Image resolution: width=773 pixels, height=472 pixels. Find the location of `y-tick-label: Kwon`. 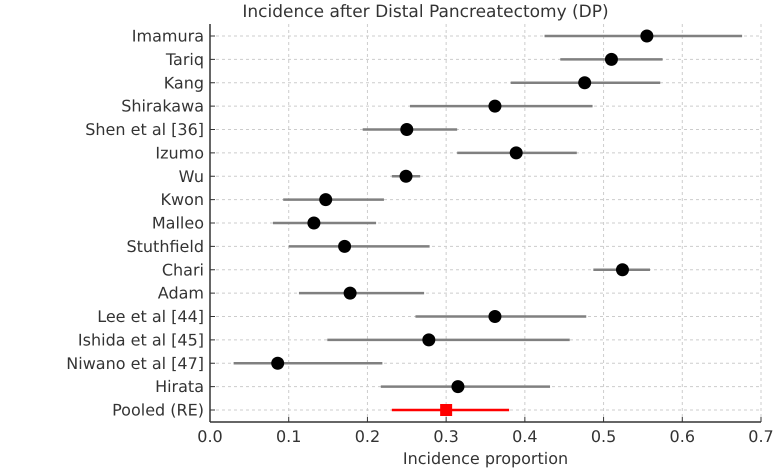

y-tick-label: Kwon is located at coordinates (182, 200).